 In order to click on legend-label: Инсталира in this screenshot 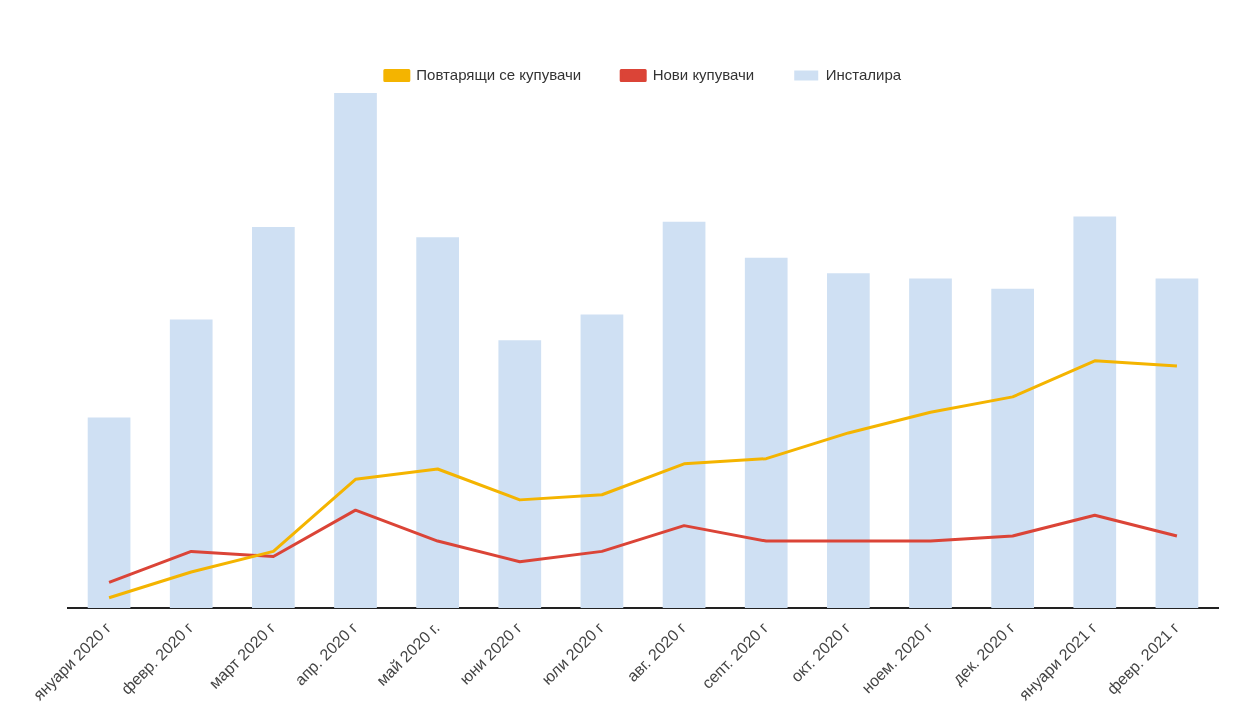, I will do `click(863, 74)`.